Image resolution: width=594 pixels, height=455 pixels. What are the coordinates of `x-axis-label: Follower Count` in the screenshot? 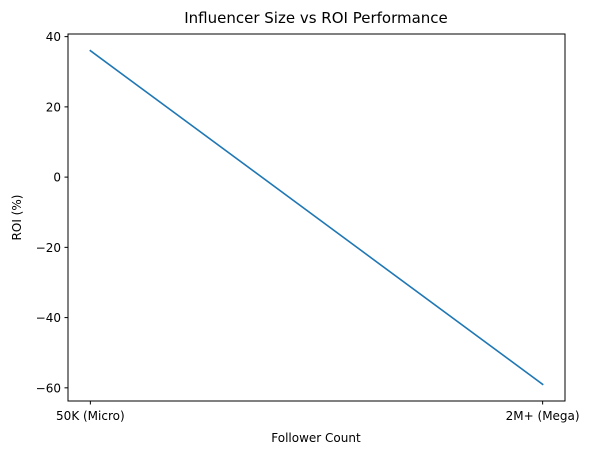 It's located at (316, 438).